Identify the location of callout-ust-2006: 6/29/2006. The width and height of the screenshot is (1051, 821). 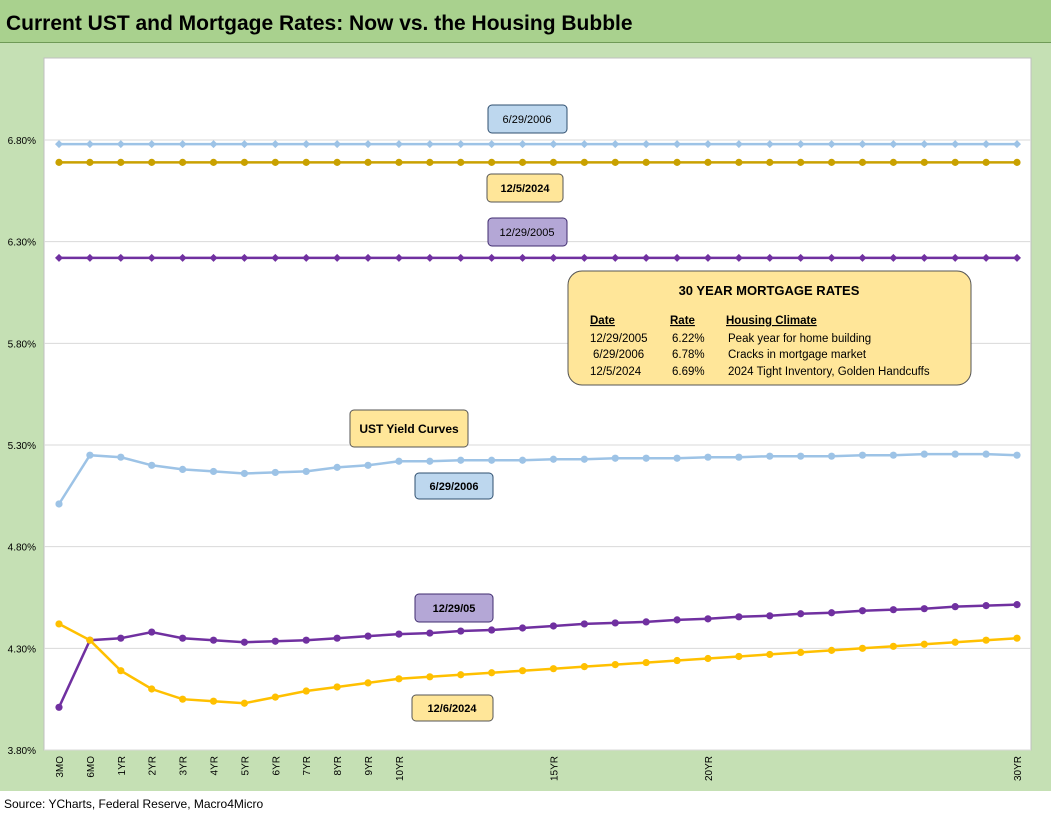
(454, 486).